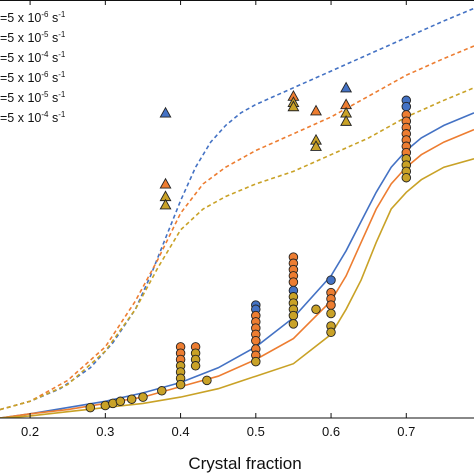 This screenshot has width=474, height=474. I want to click on x-axis-title: Crystal fraction, so click(244, 463).